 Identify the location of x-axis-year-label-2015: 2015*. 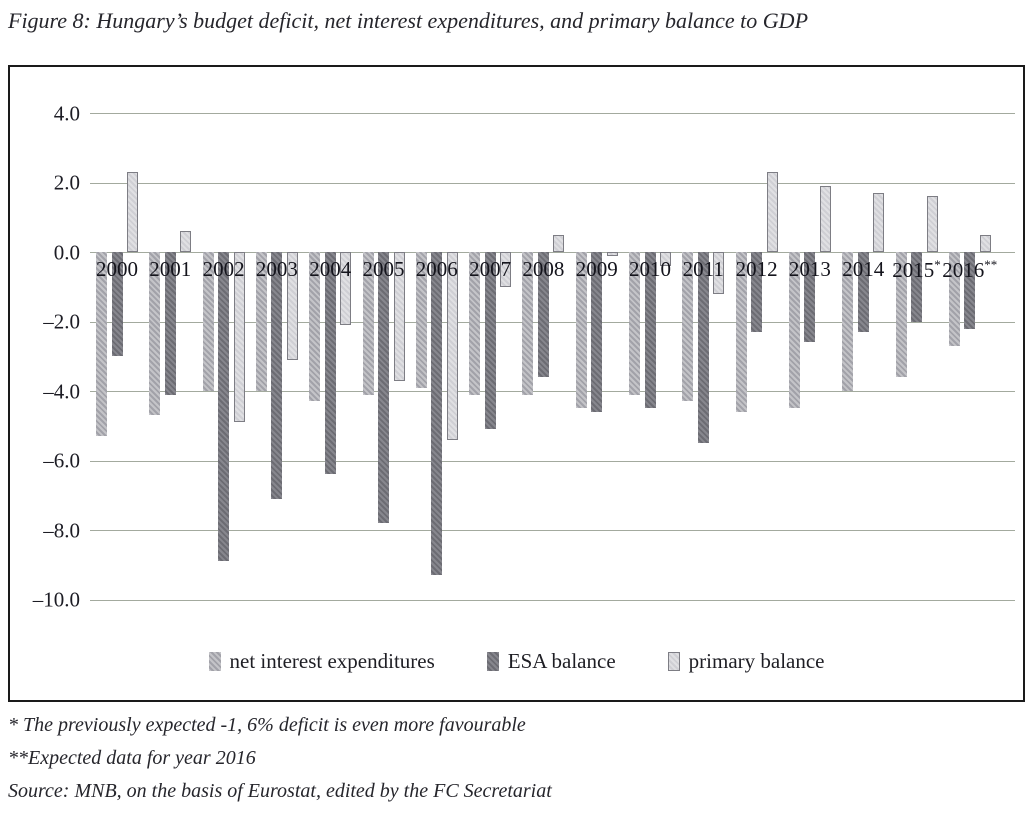
(916, 269).